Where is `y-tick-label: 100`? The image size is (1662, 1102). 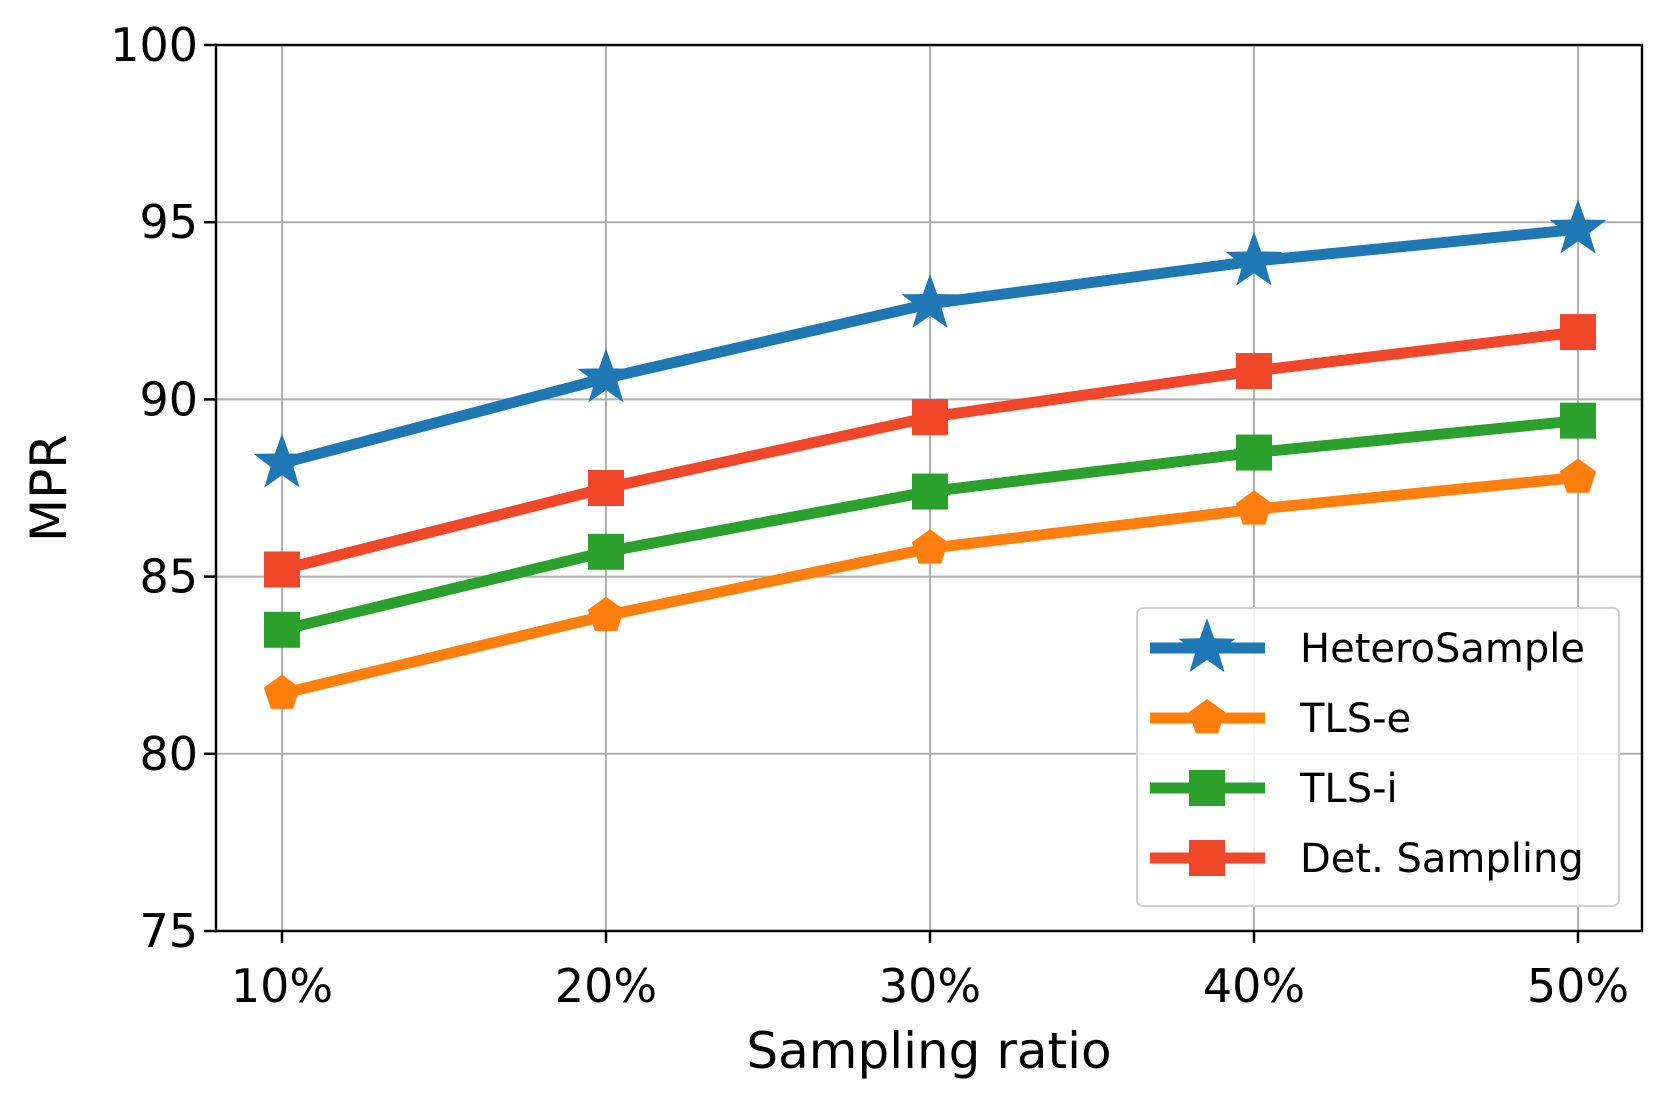 y-tick-label: 100 is located at coordinates (154, 45).